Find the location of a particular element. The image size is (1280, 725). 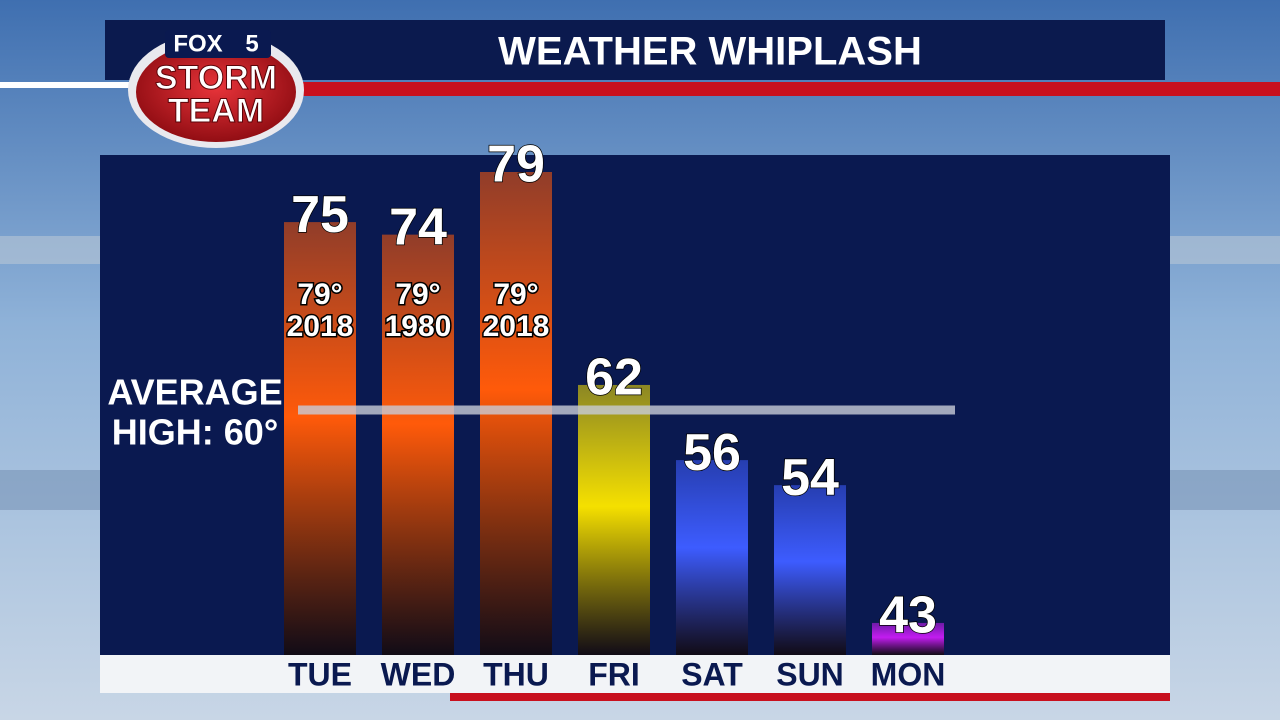

x-tick-label: TUE is located at coordinates (320, 674).